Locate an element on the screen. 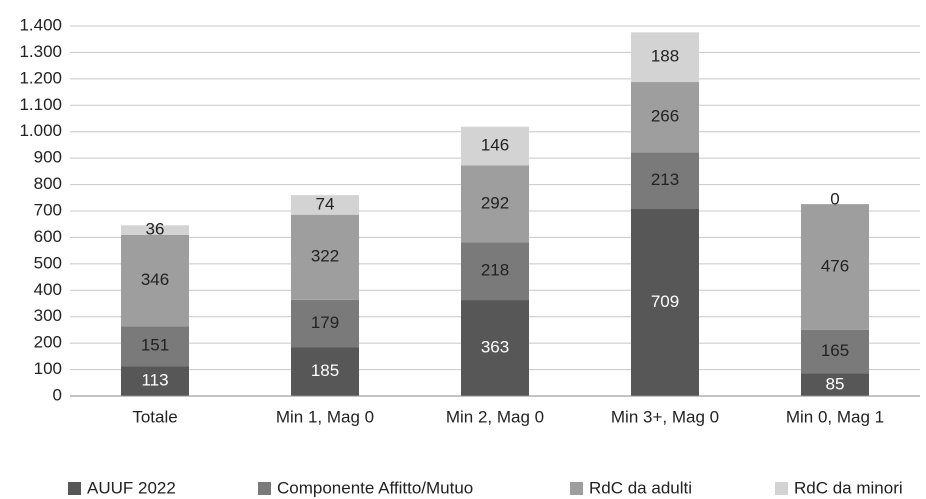  y-tick-label: 300 is located at coordinates (48, 315).